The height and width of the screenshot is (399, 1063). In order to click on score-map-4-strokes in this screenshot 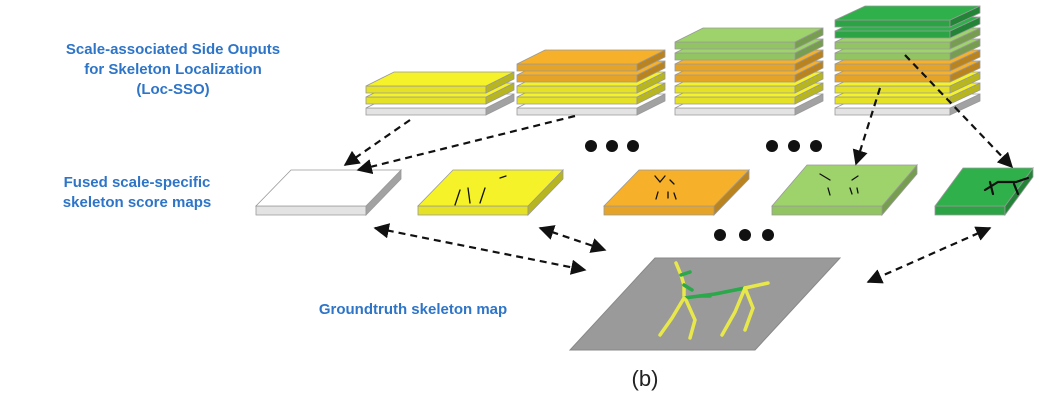, I will do `click(839, 184)`.